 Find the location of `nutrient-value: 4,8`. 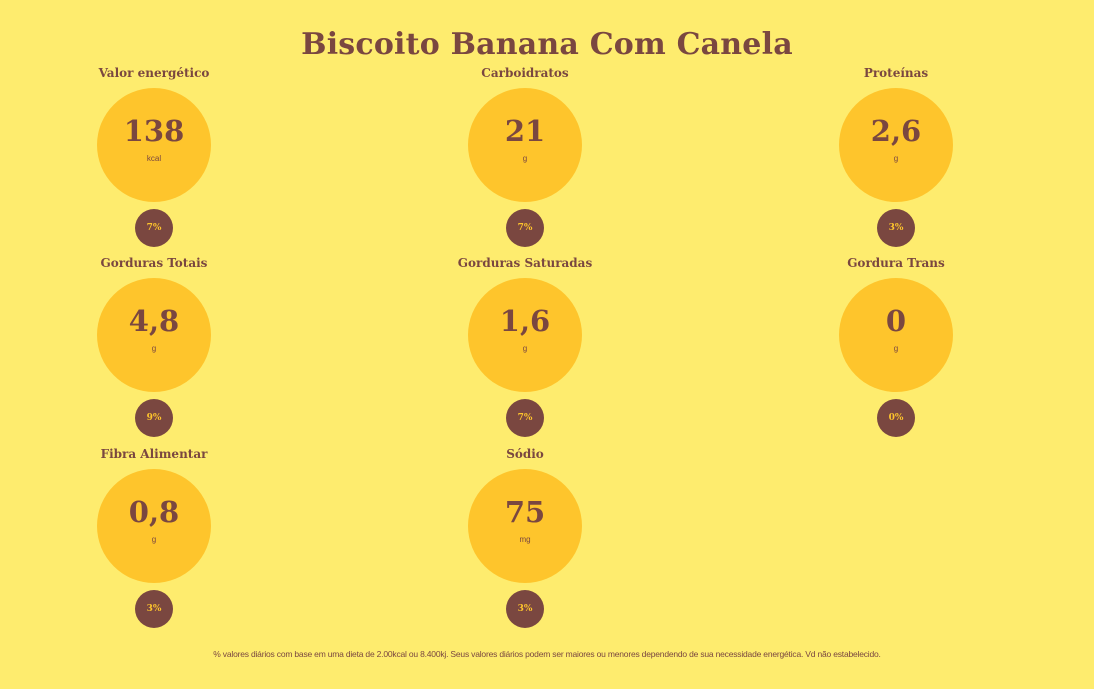

nutrient-value: 4,8 is located at coordinates (154, 321).